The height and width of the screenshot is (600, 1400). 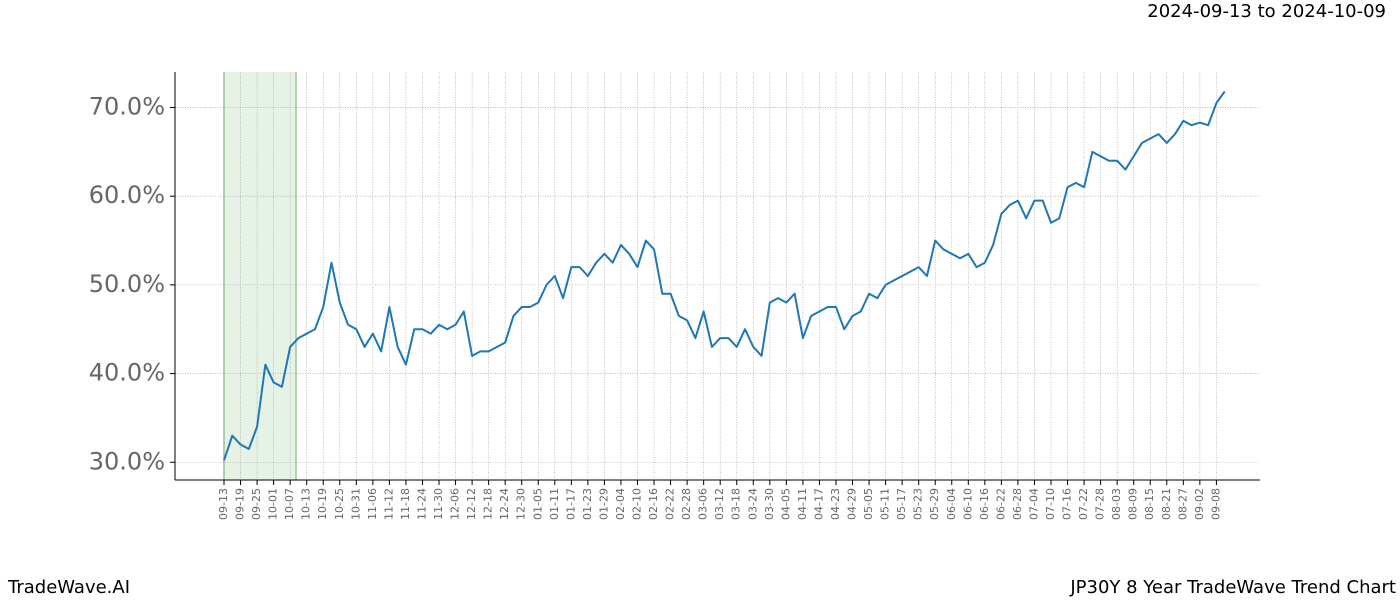 I want to click on x-tick-label: 08-27, so click(x=1182, y=504).